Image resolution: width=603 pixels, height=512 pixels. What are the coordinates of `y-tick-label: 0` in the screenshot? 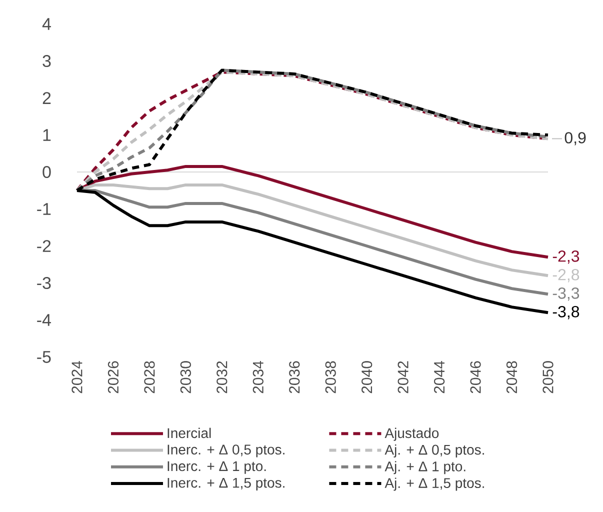 It's located at (46, 172).